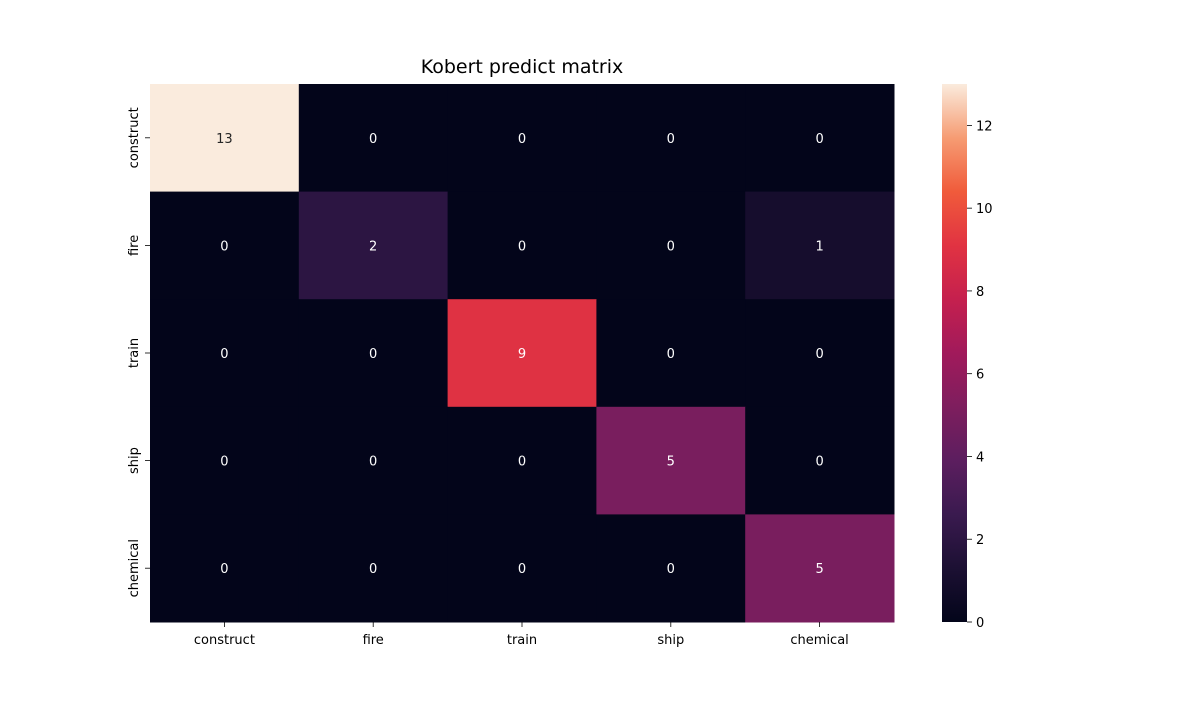  Describe the element at coordinates (224, 640) in the screenshot. I see `x-tick-label: construct` at that location.